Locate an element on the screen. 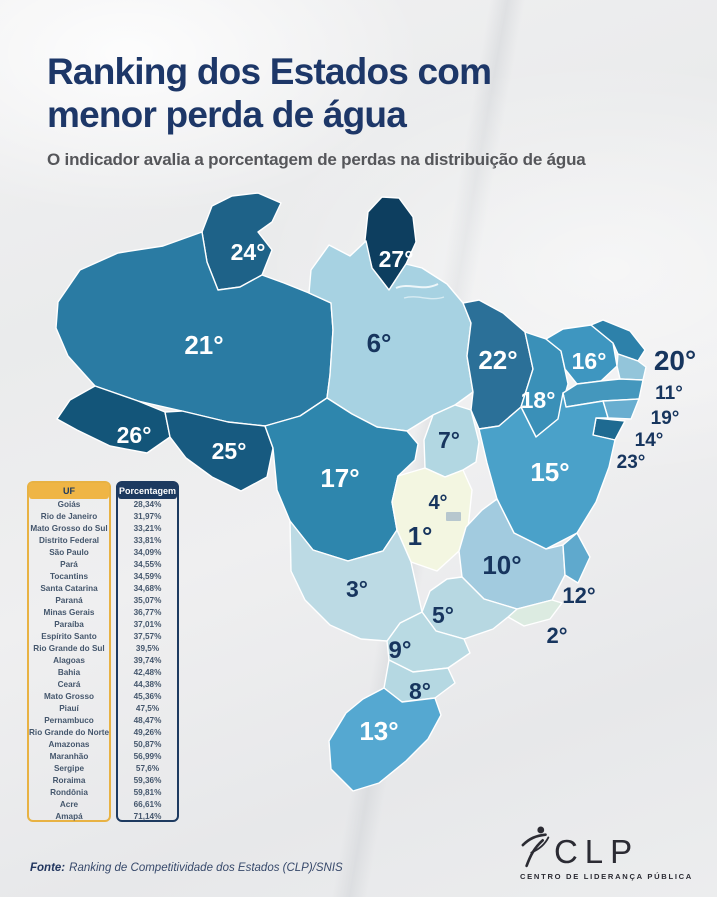  table-row-pct: 45,36% is located at coordinates (147, 696).